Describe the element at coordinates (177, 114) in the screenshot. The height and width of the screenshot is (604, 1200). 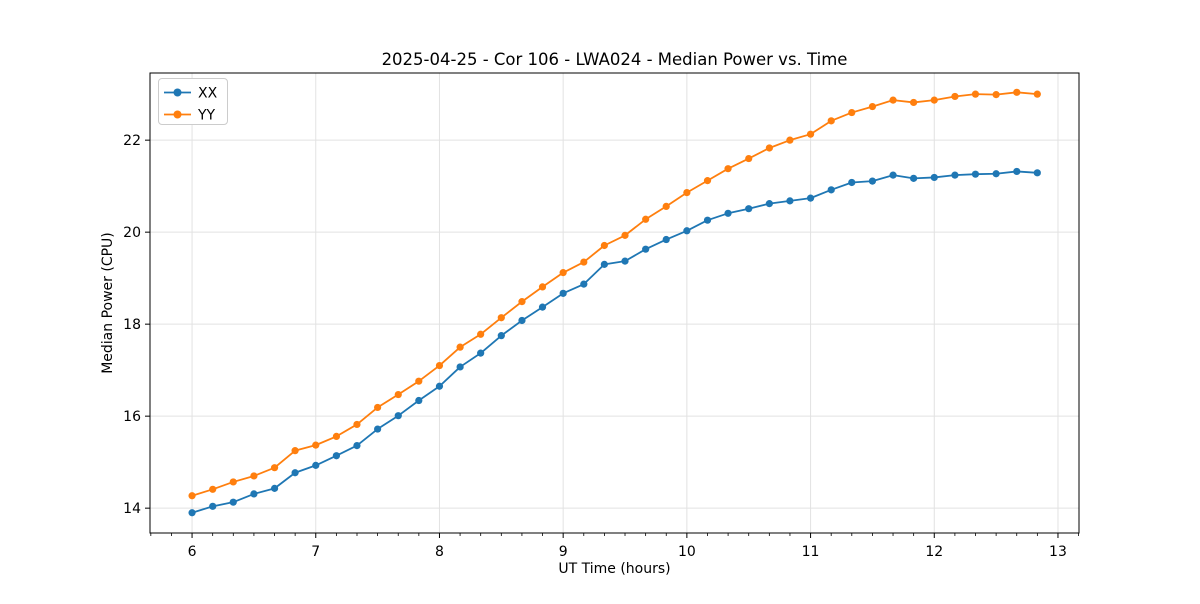
I see `legend-swatch-yy-marker` at that location.